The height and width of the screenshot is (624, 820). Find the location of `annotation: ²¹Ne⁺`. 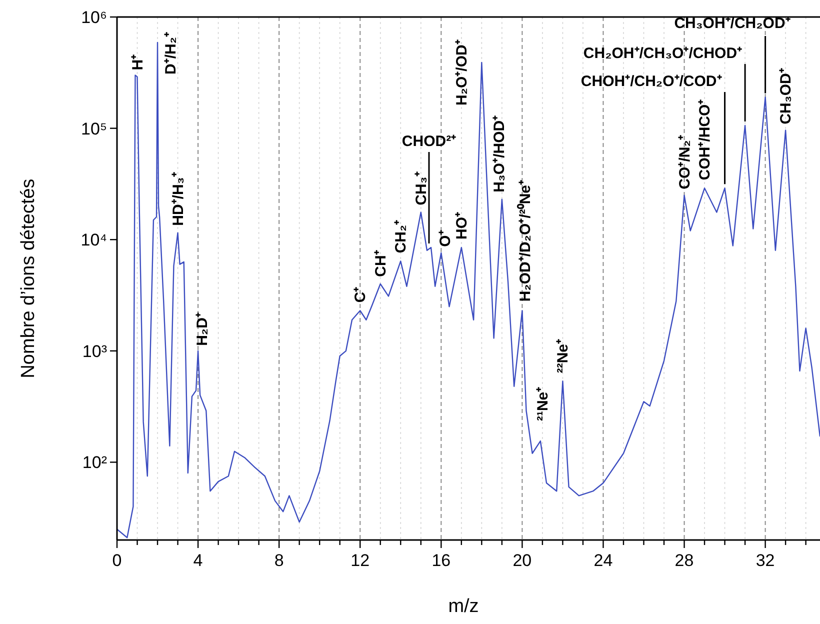

annotation: ²¹Ne⁺ is located at coordinates (543, 404).